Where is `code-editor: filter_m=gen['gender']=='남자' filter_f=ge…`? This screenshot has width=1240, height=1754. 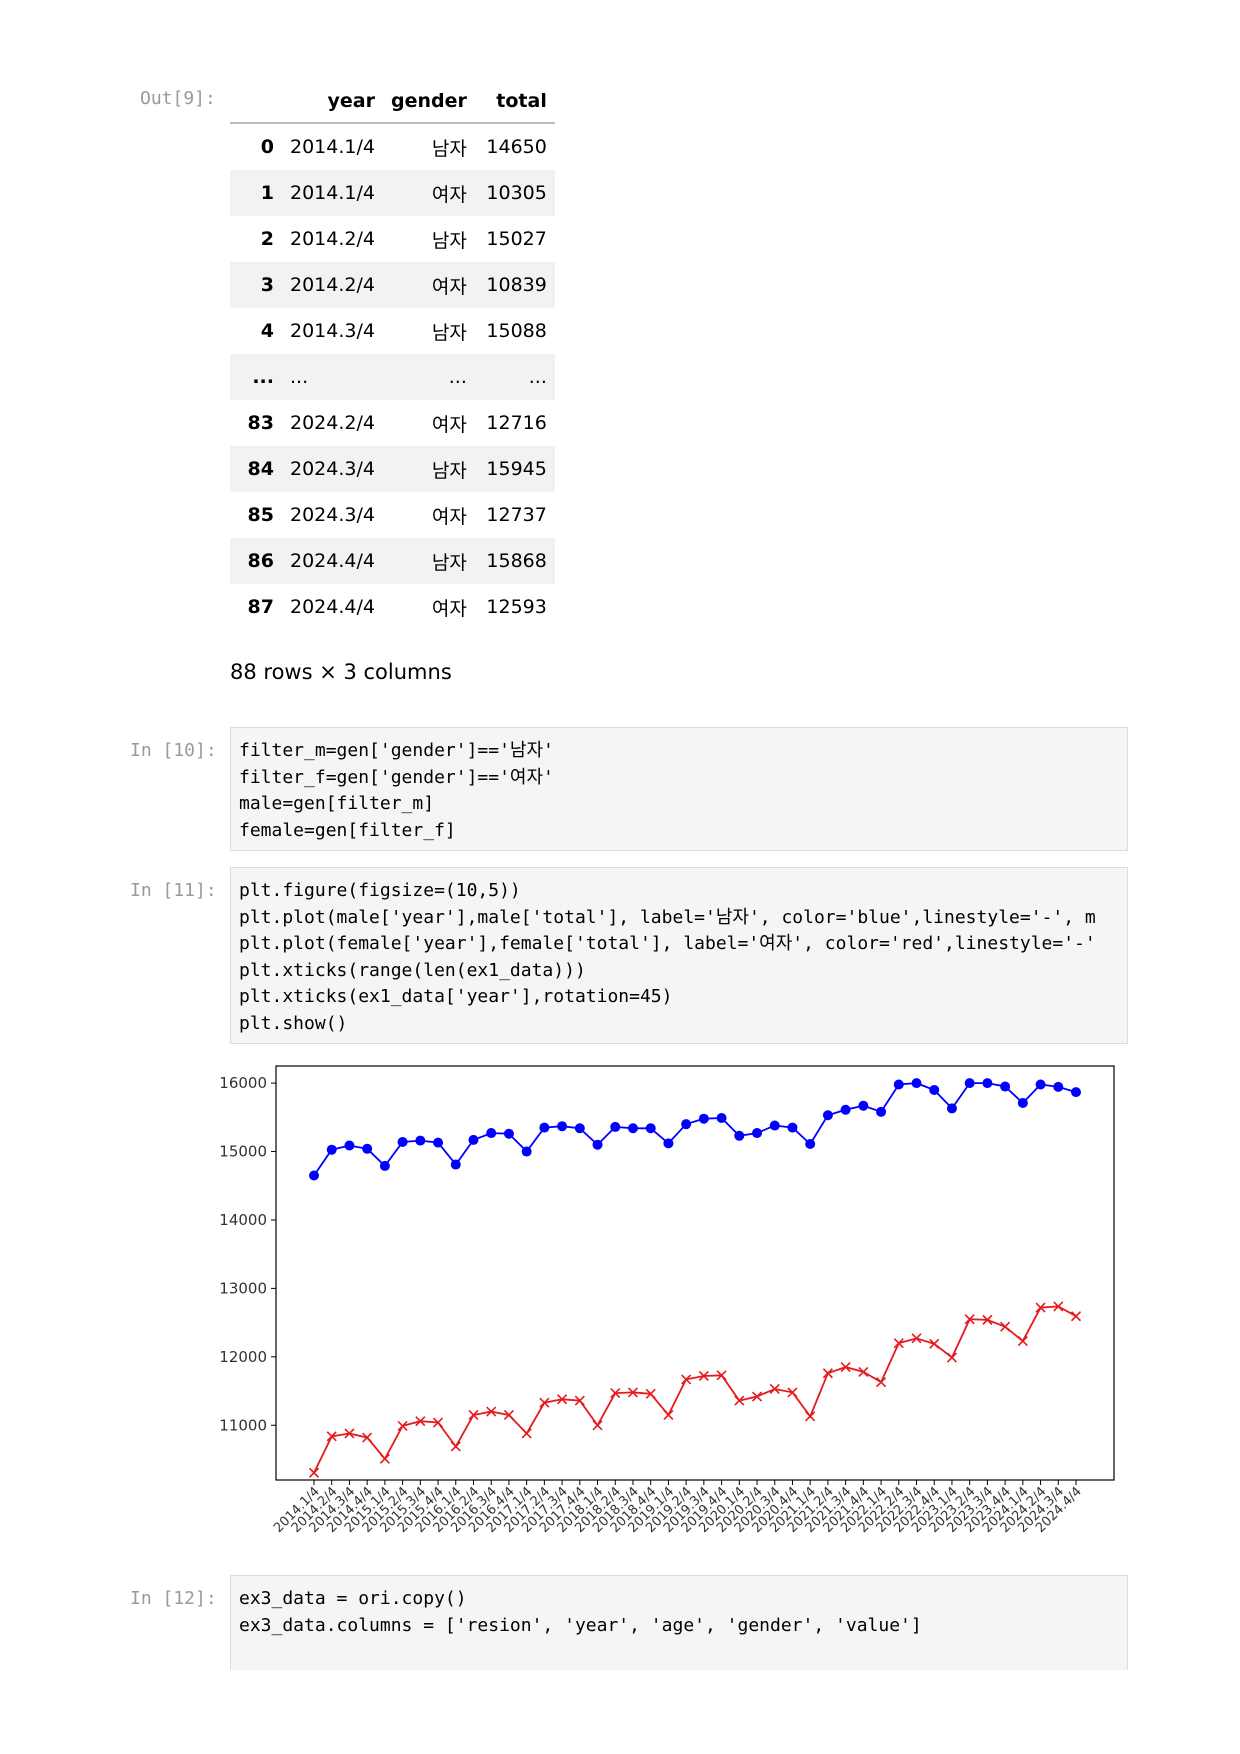
code-editor: filter_m=gen['gender']=='남자' filter_f=ge… is located at coordinates (679, 789).